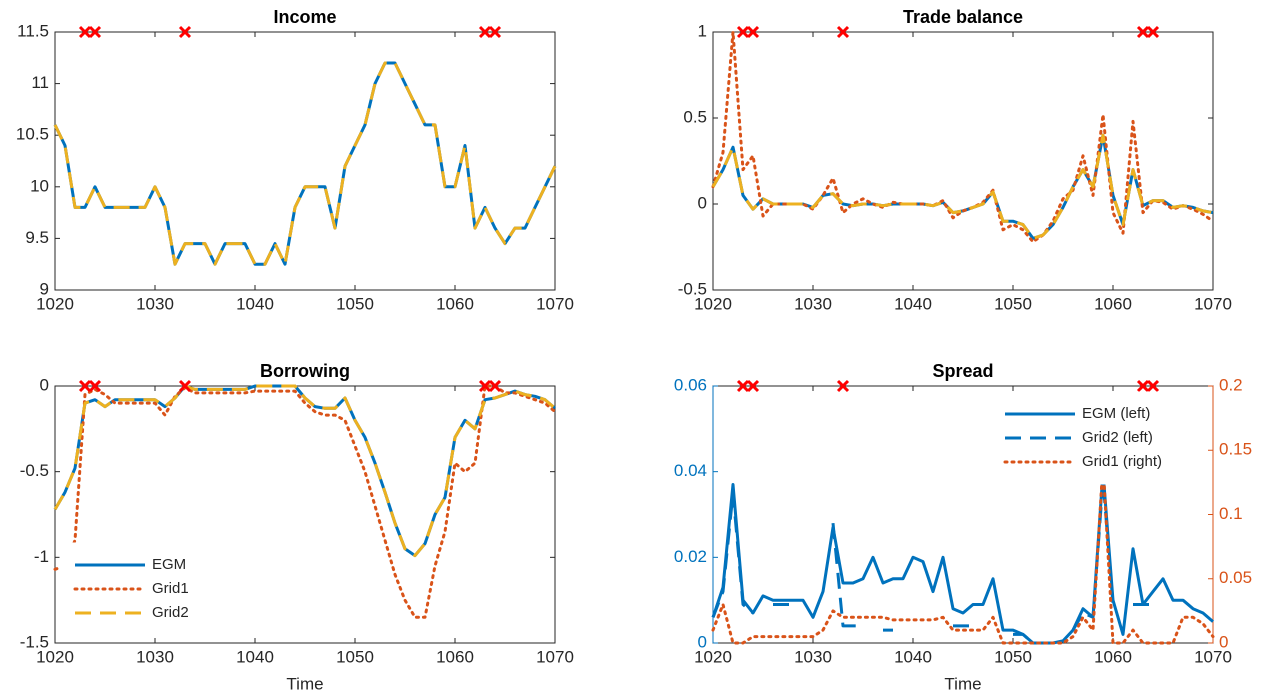 This screenshot has height=700, width=1270. I want to click on y2-tick-label: 0.1, so click(1231, 513).